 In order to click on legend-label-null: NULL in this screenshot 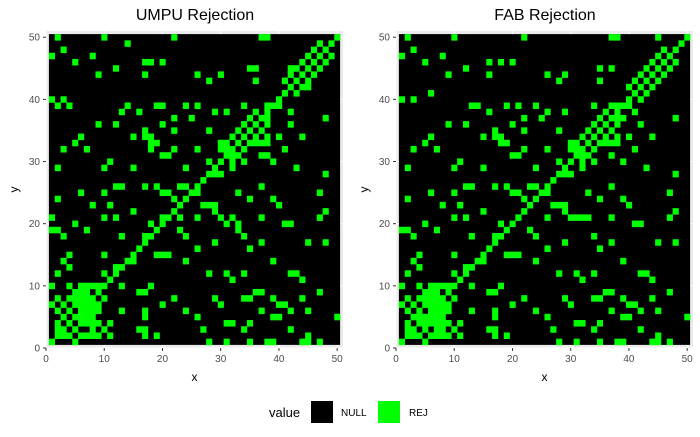, I will do `click(354, 413)`.